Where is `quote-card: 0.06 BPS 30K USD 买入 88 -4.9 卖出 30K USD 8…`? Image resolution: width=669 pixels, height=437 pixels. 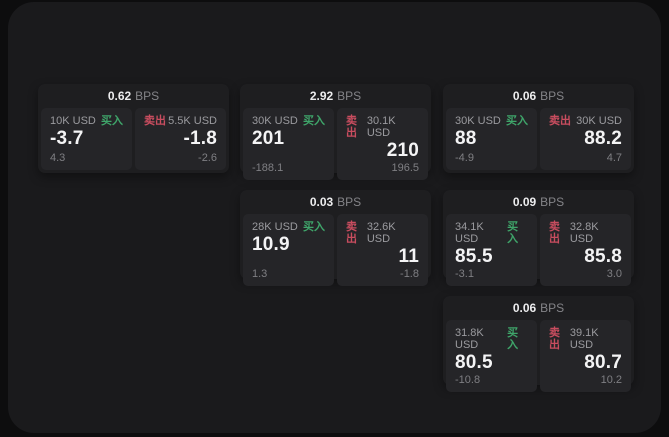
quote-card: 0.06 BPS 30K USD 买入 88 -4.9 卖出 30K USD 8… is located at coordinates (538, 128).